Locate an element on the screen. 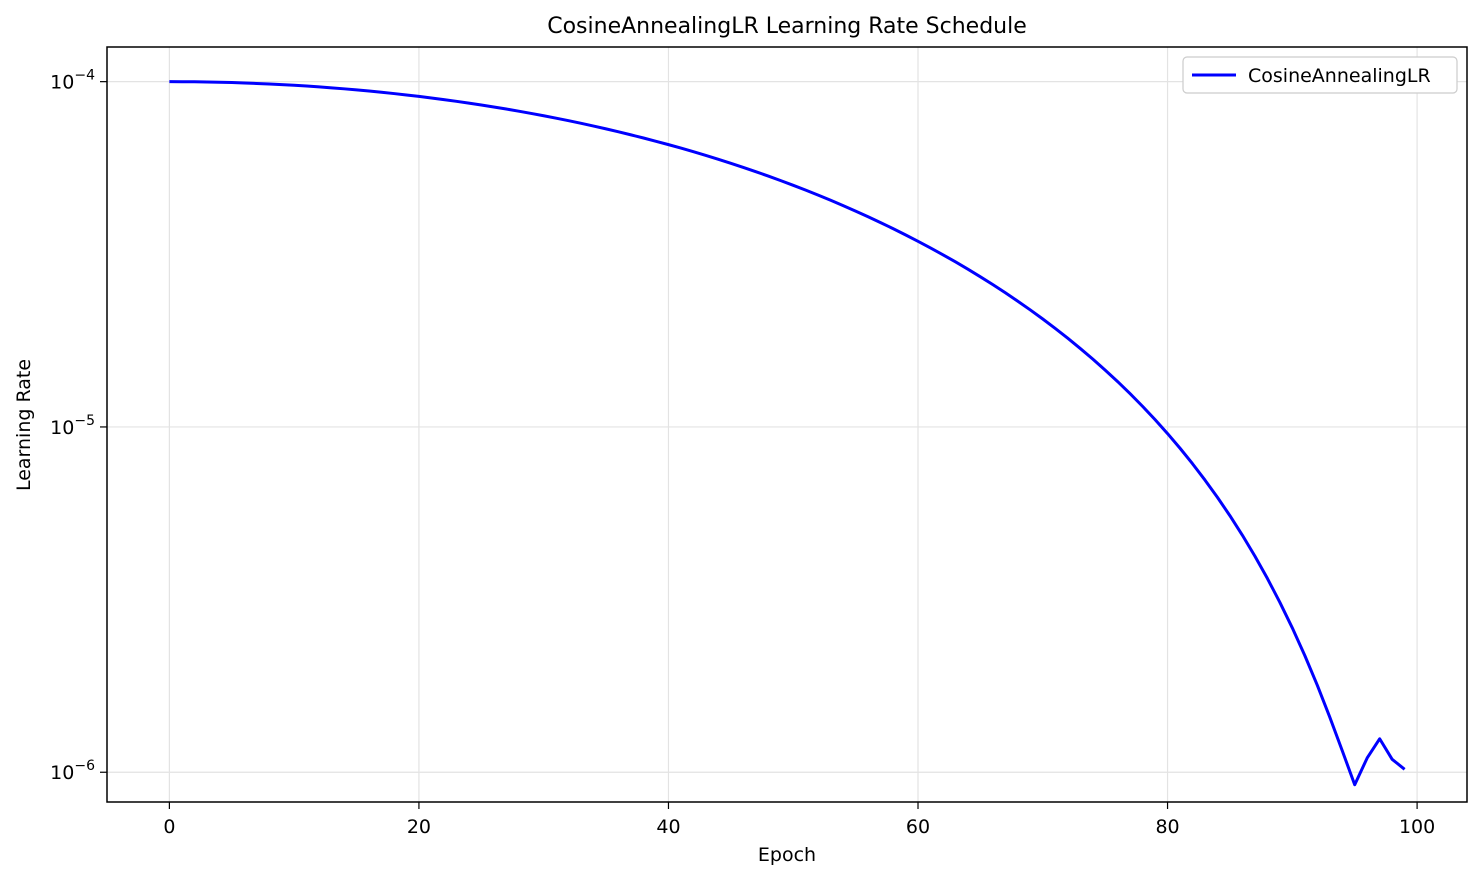  chart-title: CosineAnnealingLR Learning Rate Schedule is located at coordinates (787, 26).